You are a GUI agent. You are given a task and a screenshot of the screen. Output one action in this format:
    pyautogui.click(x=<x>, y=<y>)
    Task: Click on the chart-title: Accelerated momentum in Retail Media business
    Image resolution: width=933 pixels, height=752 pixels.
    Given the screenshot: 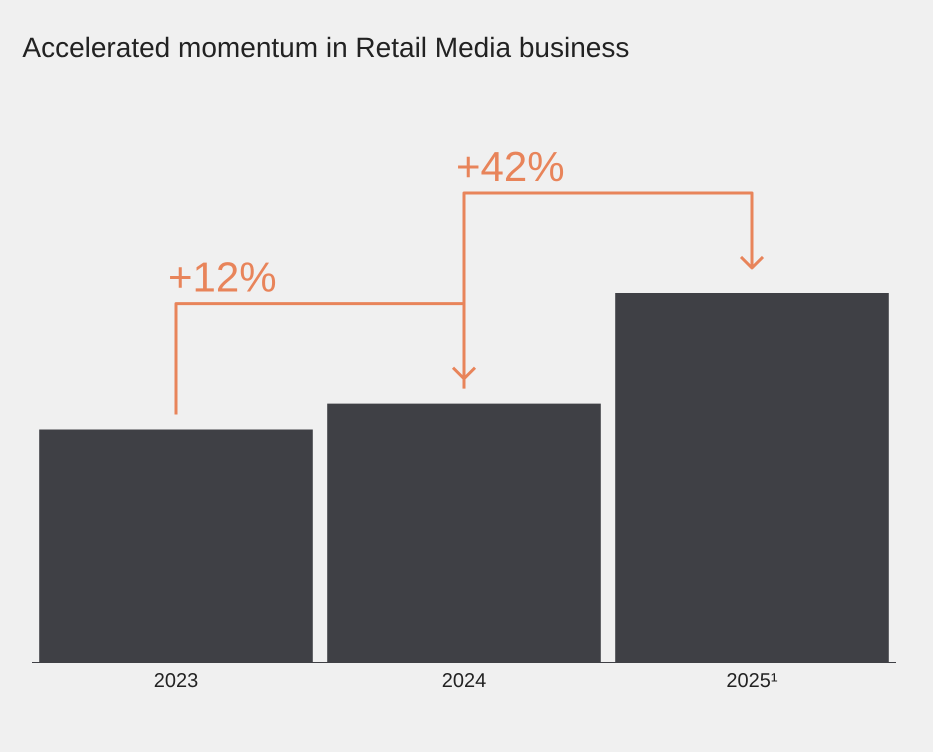 What is the action you would take?
    pyautogui.click(x=326, y=48)
    